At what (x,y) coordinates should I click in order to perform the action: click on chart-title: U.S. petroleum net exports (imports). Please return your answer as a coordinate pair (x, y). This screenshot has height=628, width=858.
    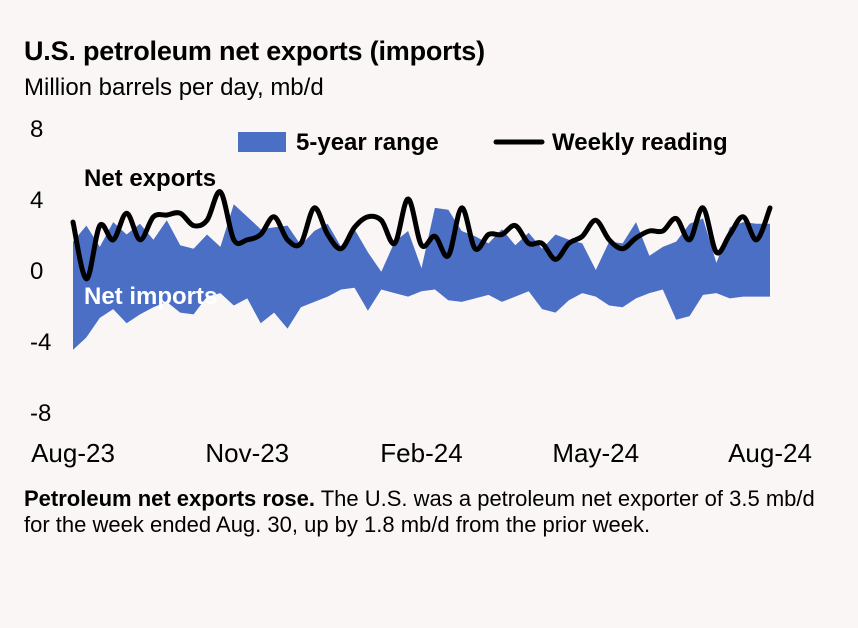
    Looking at the image, I should click on (254, 51).